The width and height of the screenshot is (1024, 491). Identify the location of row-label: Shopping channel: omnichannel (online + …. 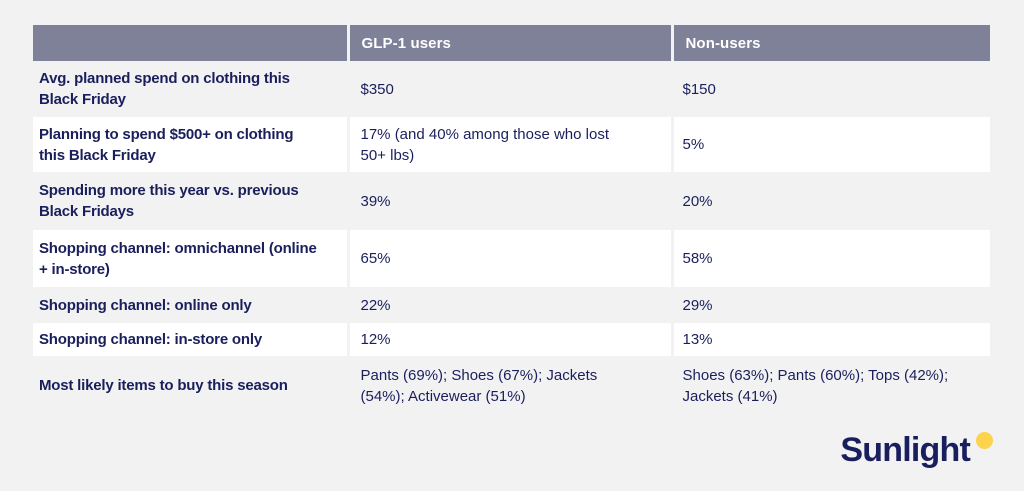
(178, 258).